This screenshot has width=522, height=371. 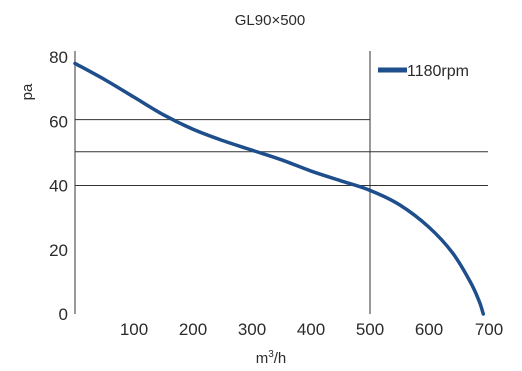 What do you see at coordinates (193, 329) in the screenshot?
I see `x-tick-label: 200` at bounding box center [193, 329].